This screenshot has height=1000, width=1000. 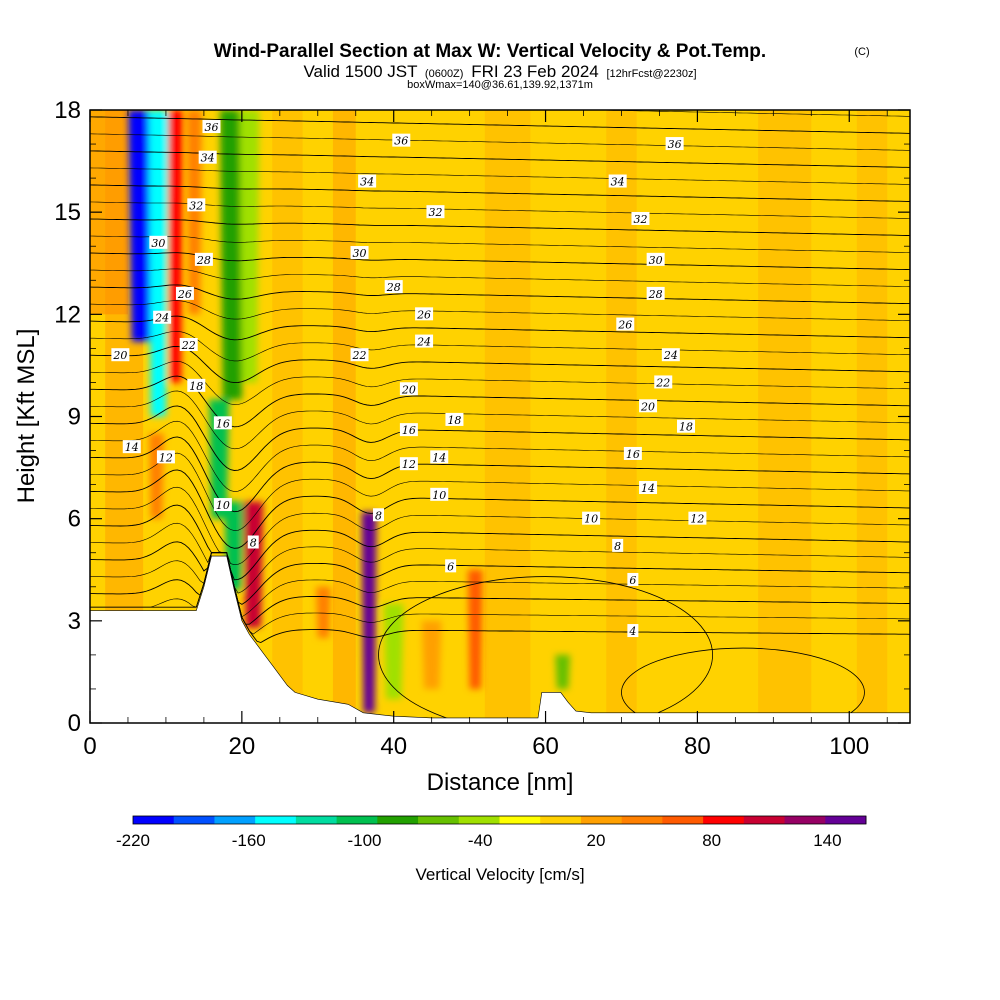 I want to click on contour-label: 14, so click(x=439, y=457).